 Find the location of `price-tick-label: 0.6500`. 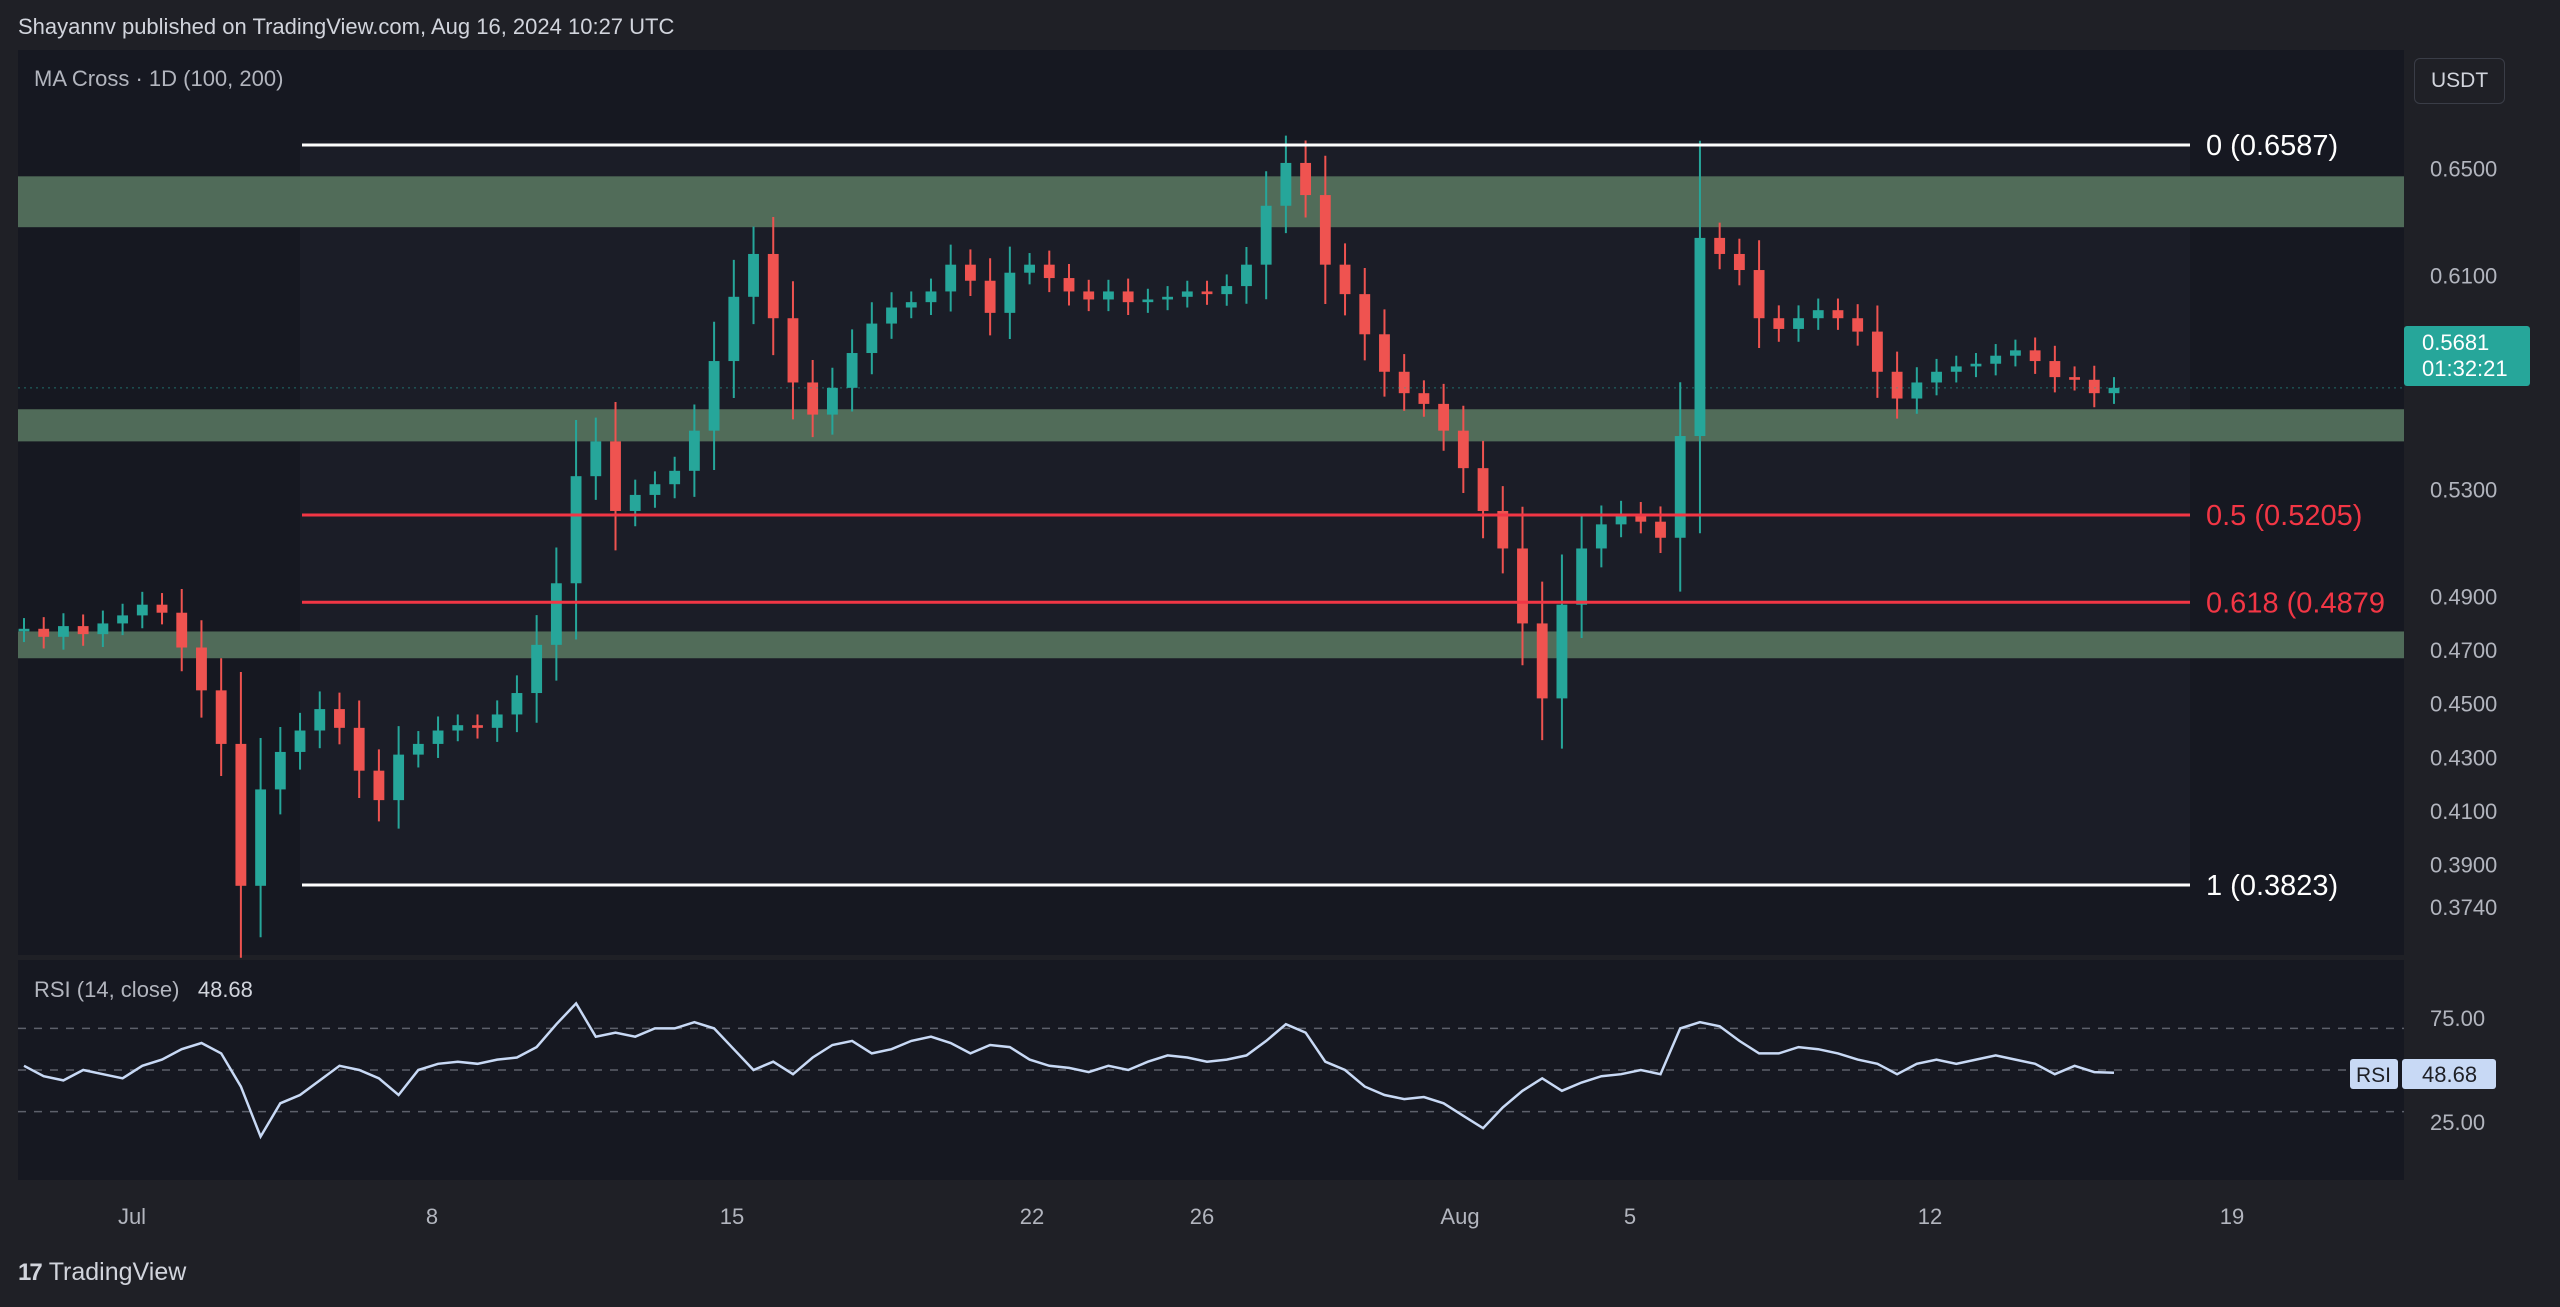

price-tick-label: 0.6500 is located at coordinates (2463, 168).